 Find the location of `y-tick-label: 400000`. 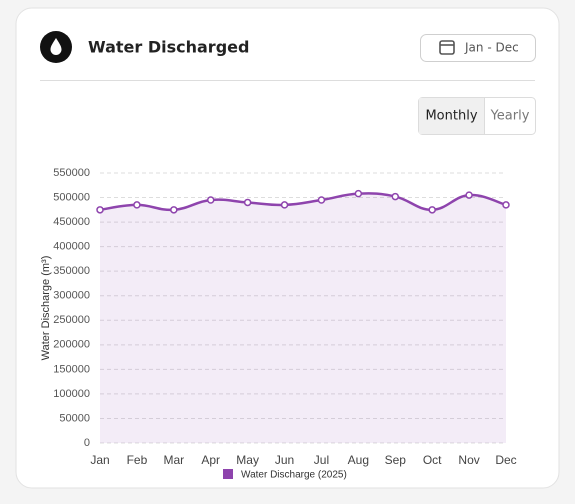

y-tick-label: 400000 is located at coordinates (71, 247).